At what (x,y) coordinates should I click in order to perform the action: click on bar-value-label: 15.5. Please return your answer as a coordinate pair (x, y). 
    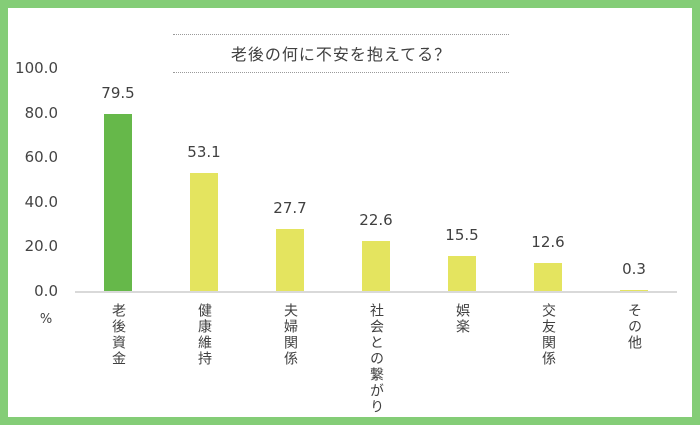
    Looking at the image, I should click on (462, 235).